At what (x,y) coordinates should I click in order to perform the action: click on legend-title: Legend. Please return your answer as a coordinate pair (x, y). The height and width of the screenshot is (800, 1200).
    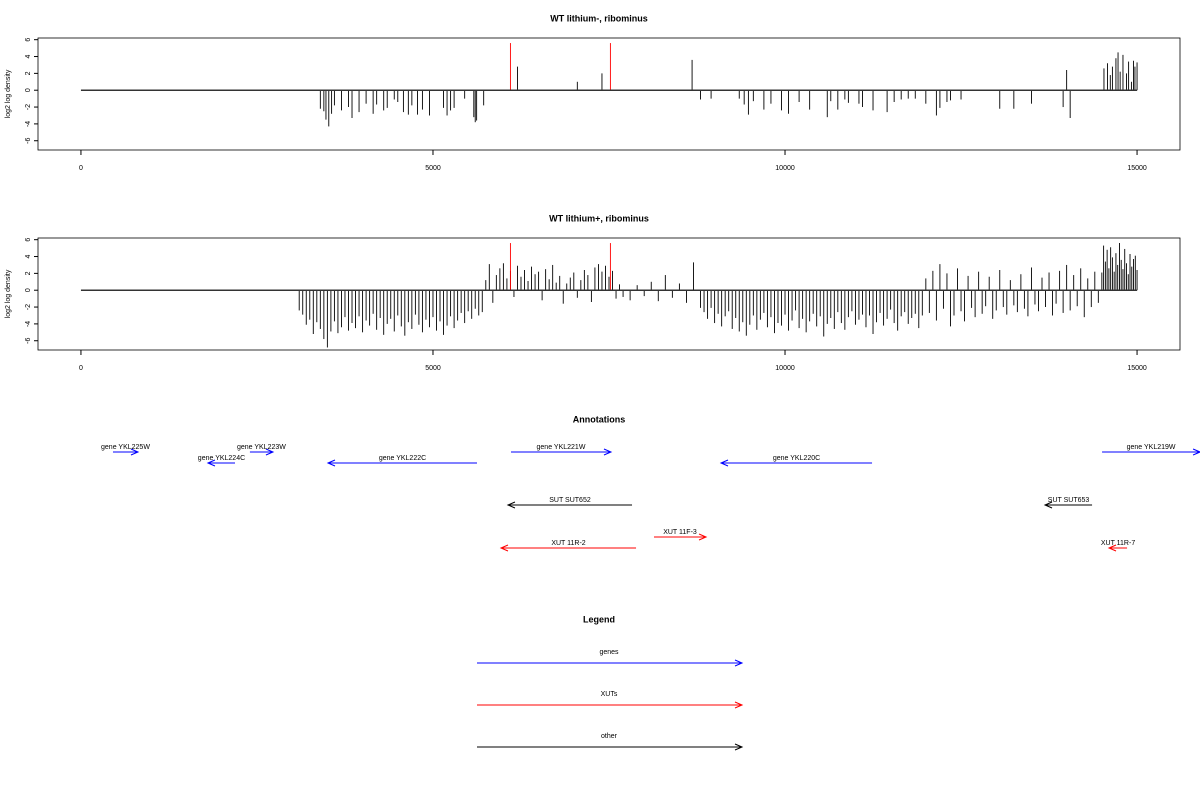
    Looking at the image, I should click on (599, 619).